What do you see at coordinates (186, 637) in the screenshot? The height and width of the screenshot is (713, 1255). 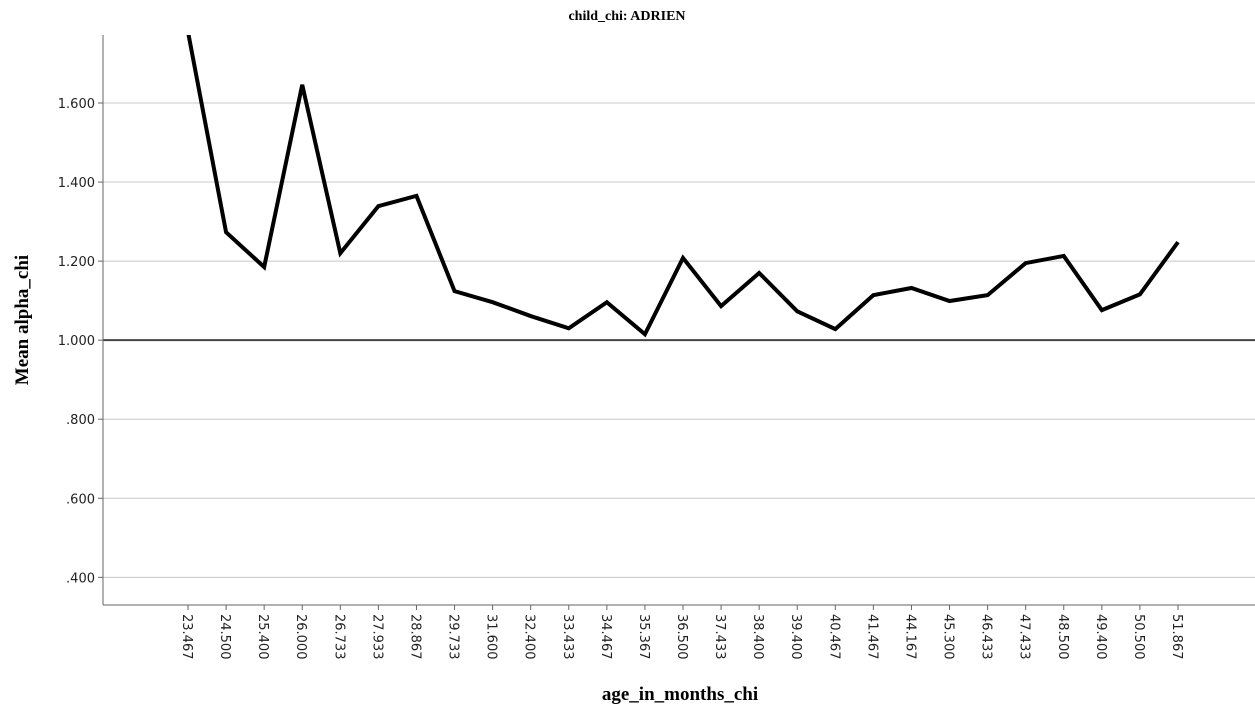 I see `x-tick-label: 23.467` at bounding box center [186, 637].